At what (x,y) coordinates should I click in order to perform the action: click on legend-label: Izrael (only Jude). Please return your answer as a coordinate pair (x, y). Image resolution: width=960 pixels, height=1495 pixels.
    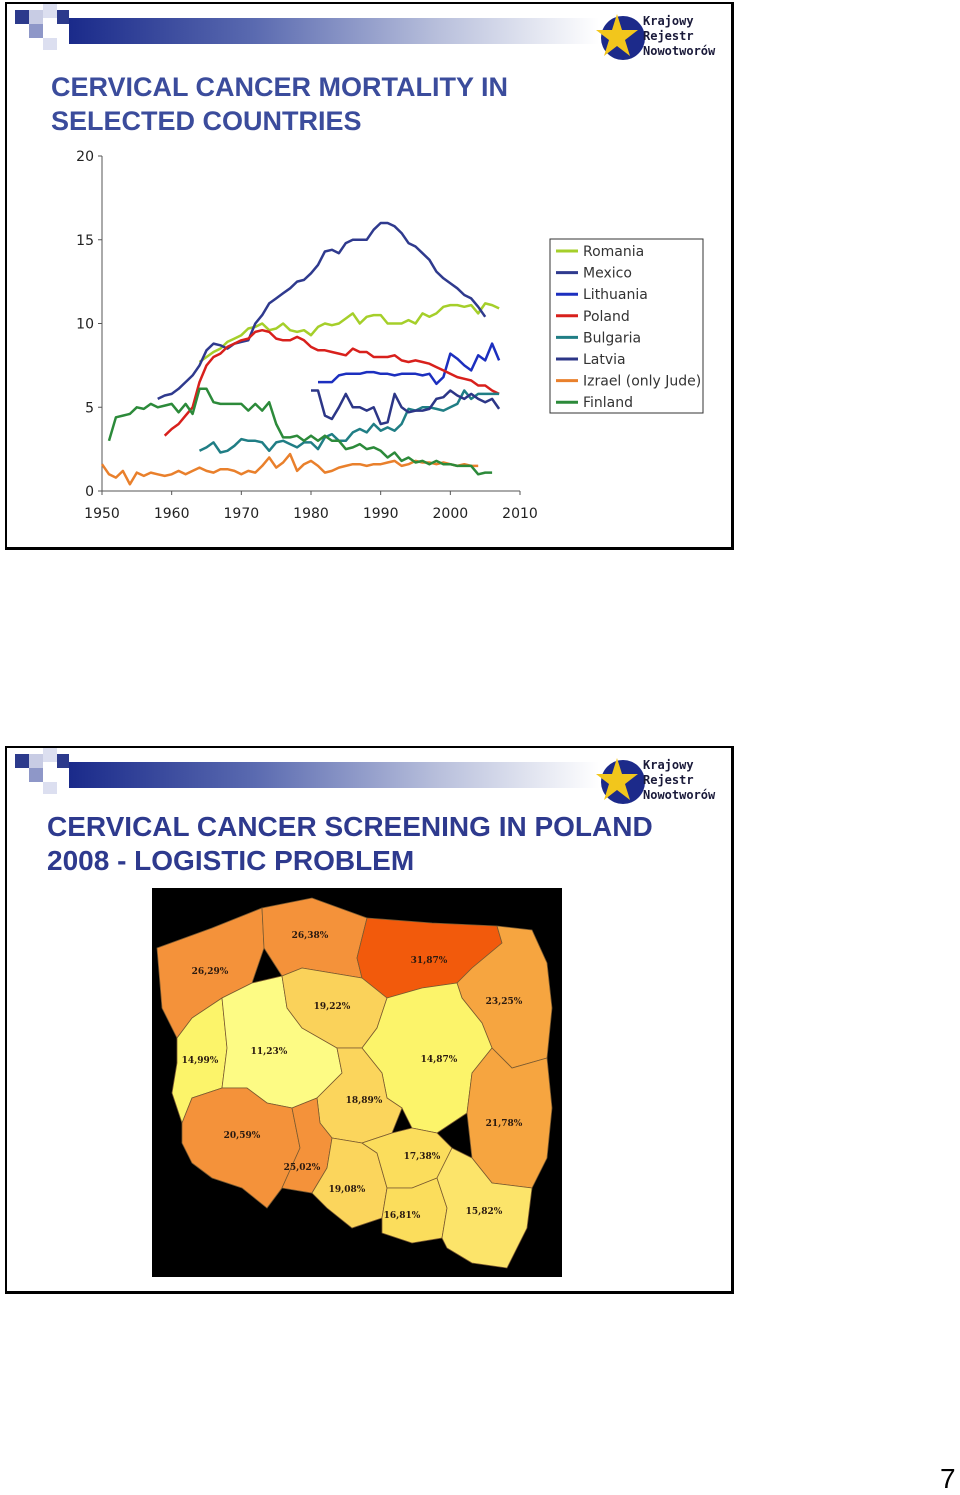
    Looking at the image, I should click on (642, 382).